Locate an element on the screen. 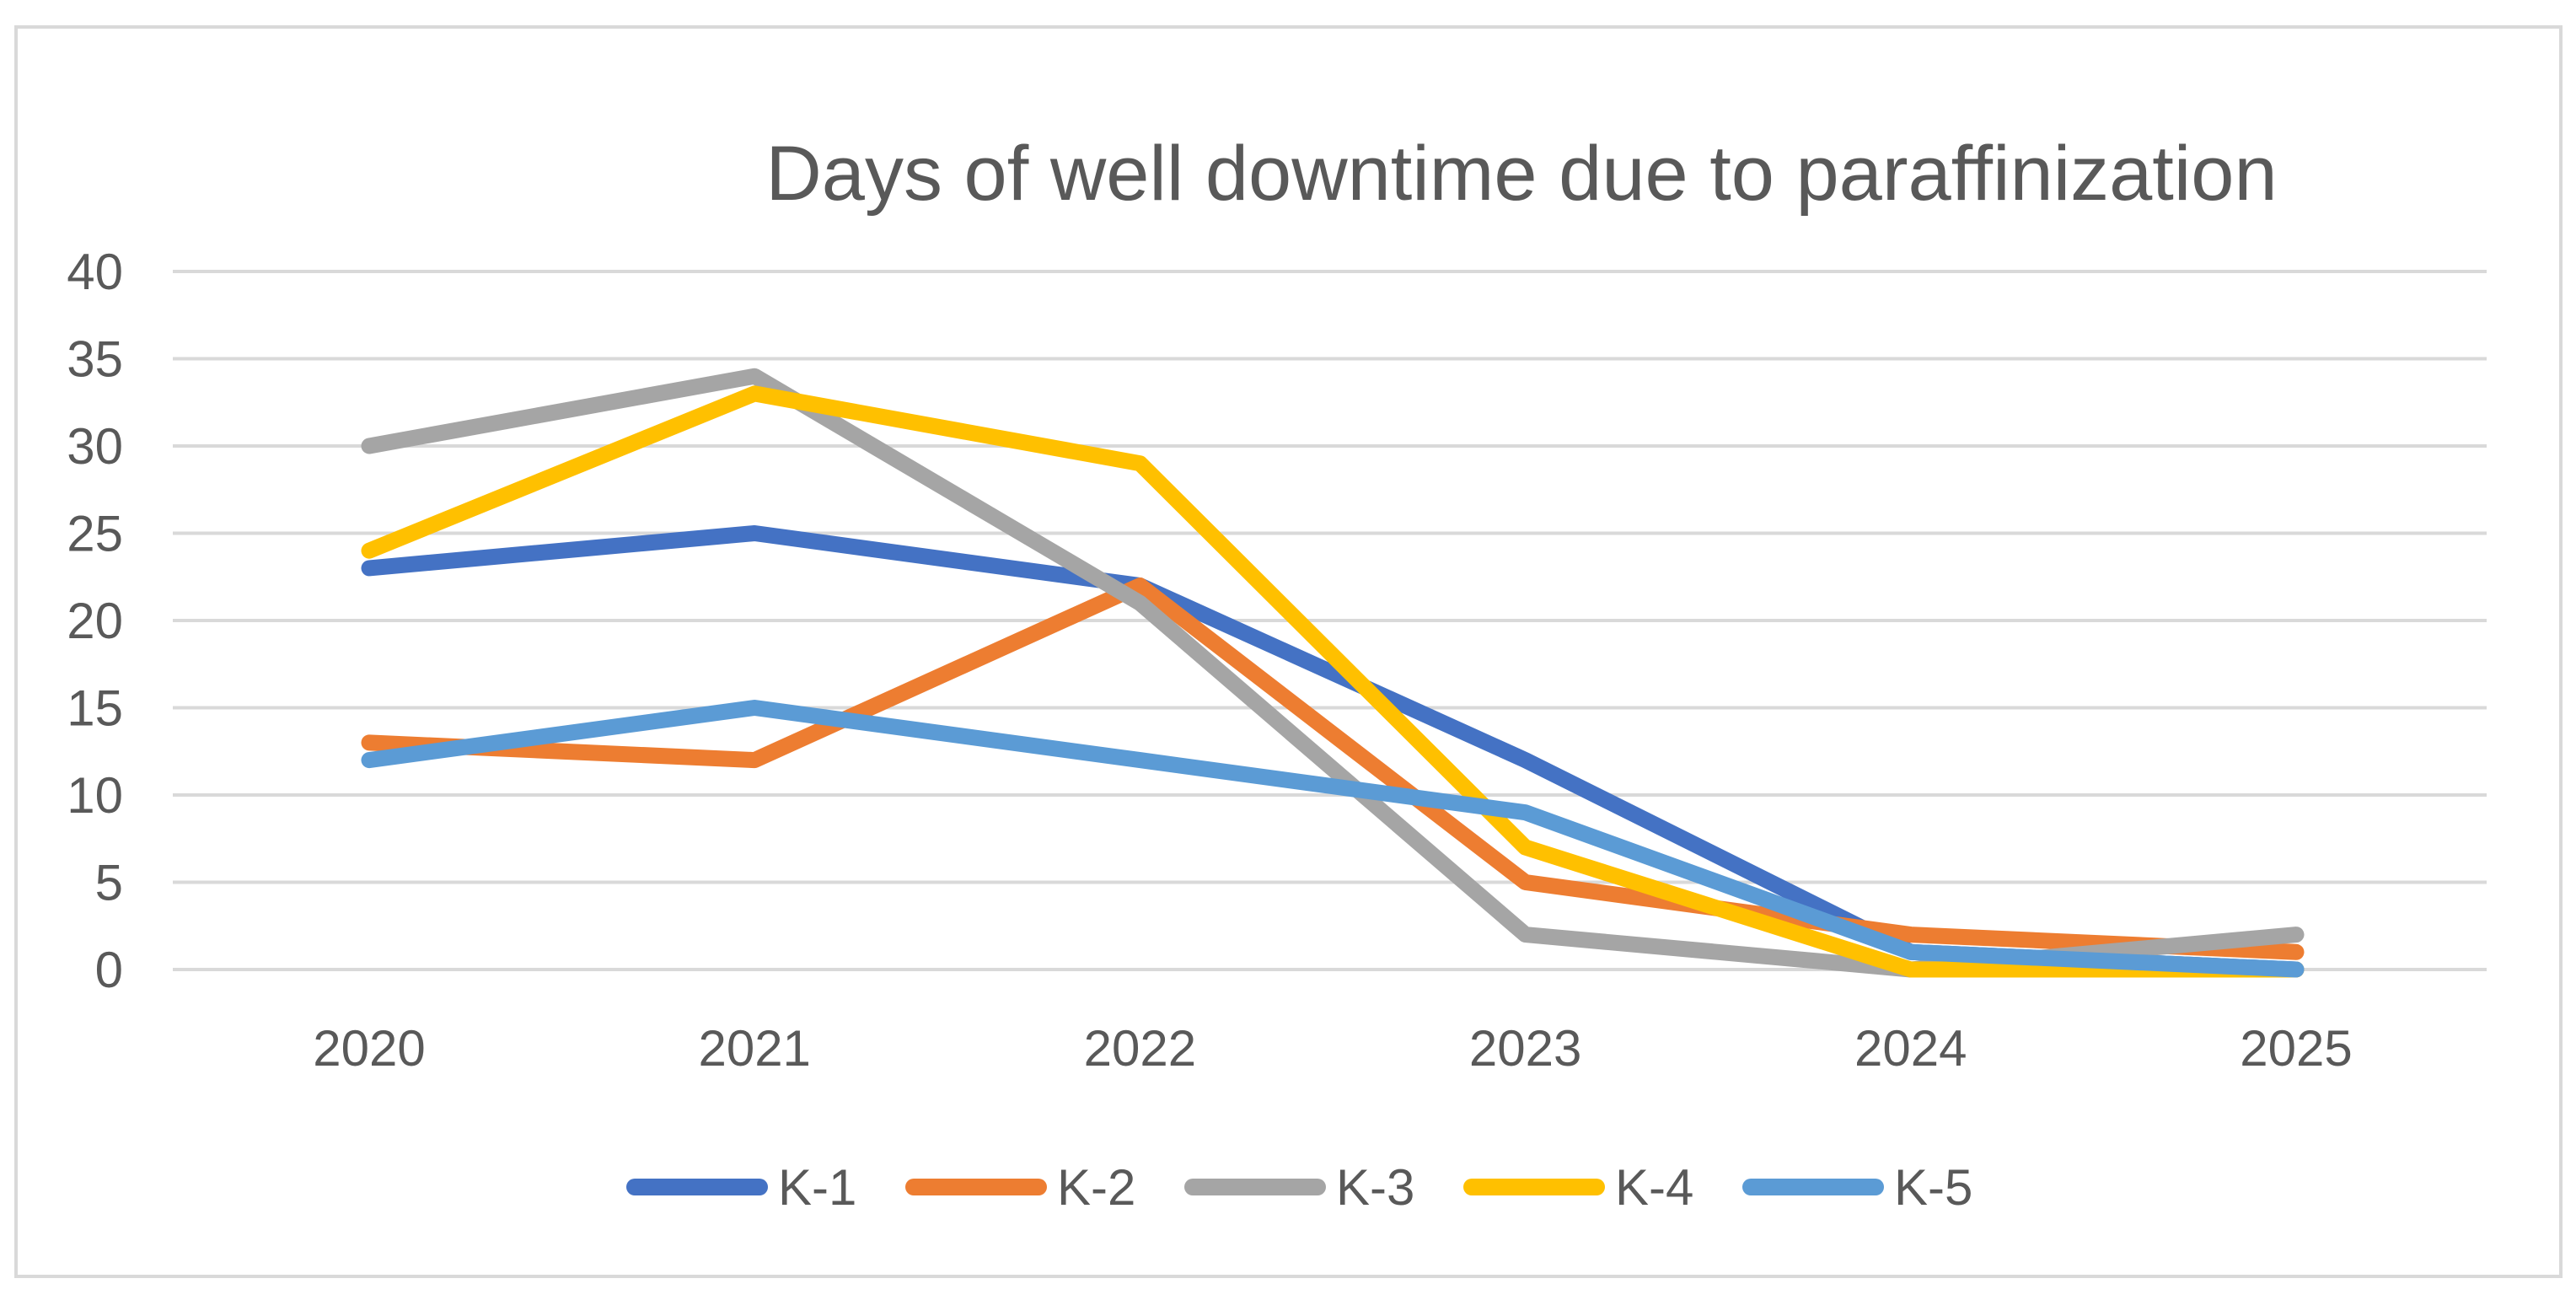  legend-label-K-1: K-1 is located at coordinates (817, 1187).